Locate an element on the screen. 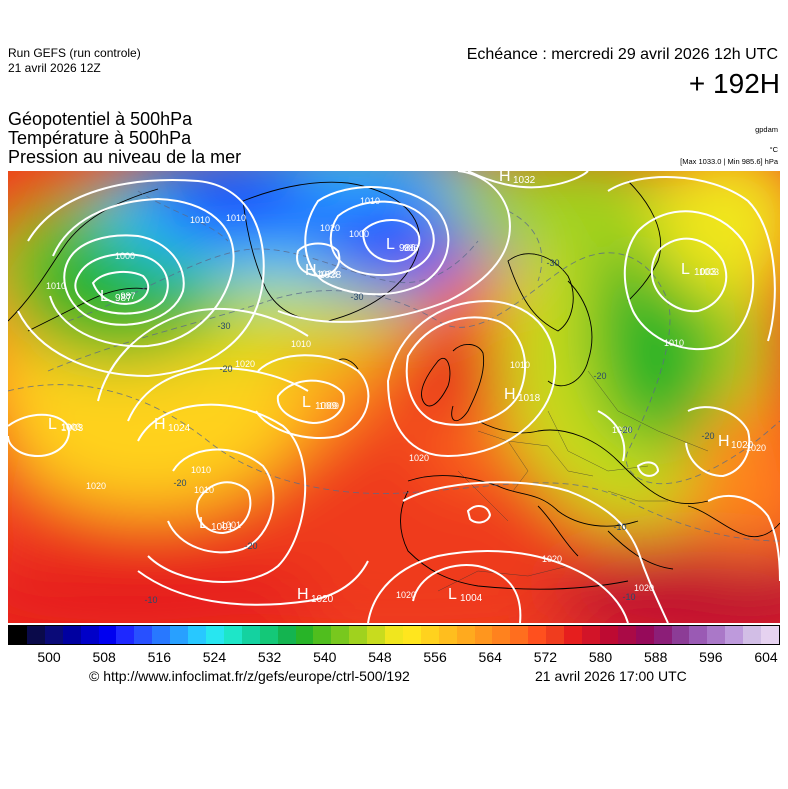 The image size is (788, 789). isotherm-label: -10 is located at coordinates (619, 527).